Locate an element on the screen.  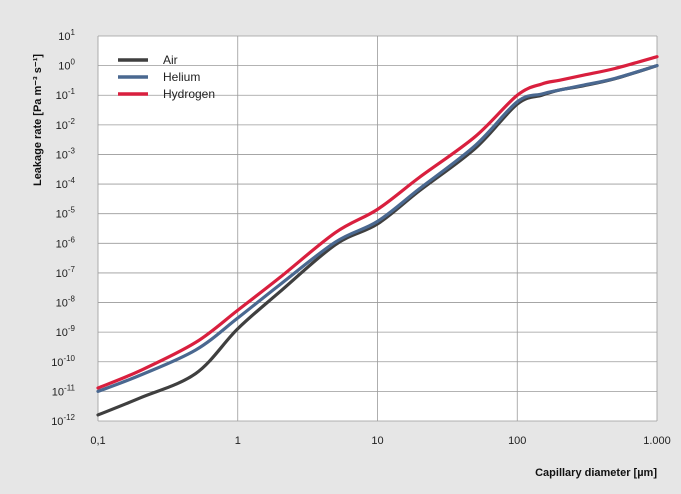
y-tick-label: 10⁻⁴ is located at coordinates (66, 183).